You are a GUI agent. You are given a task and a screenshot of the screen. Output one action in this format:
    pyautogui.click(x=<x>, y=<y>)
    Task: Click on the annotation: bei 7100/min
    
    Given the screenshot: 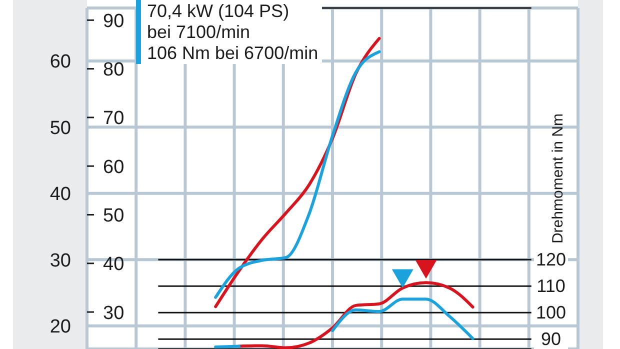 What is the action you would take?
    pyautogui.click(x=199, y=32)
    